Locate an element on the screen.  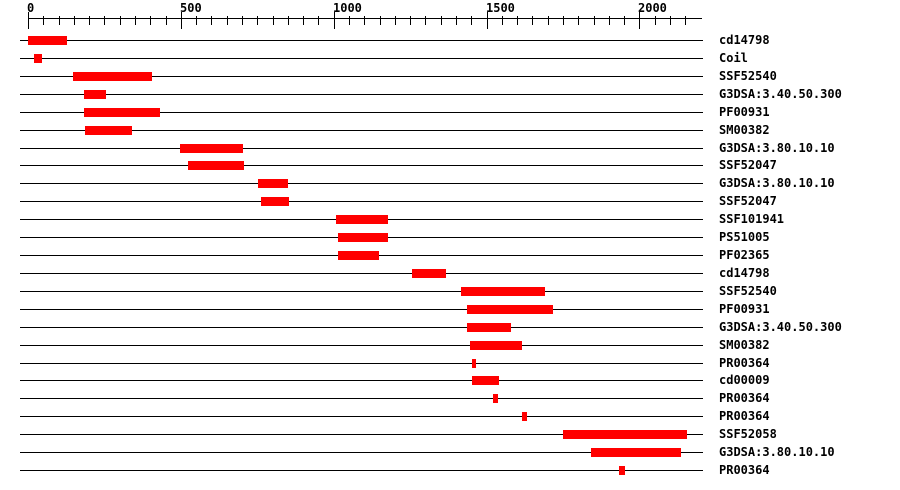
track-label: PF02365 is located at coordinates (744, 255).